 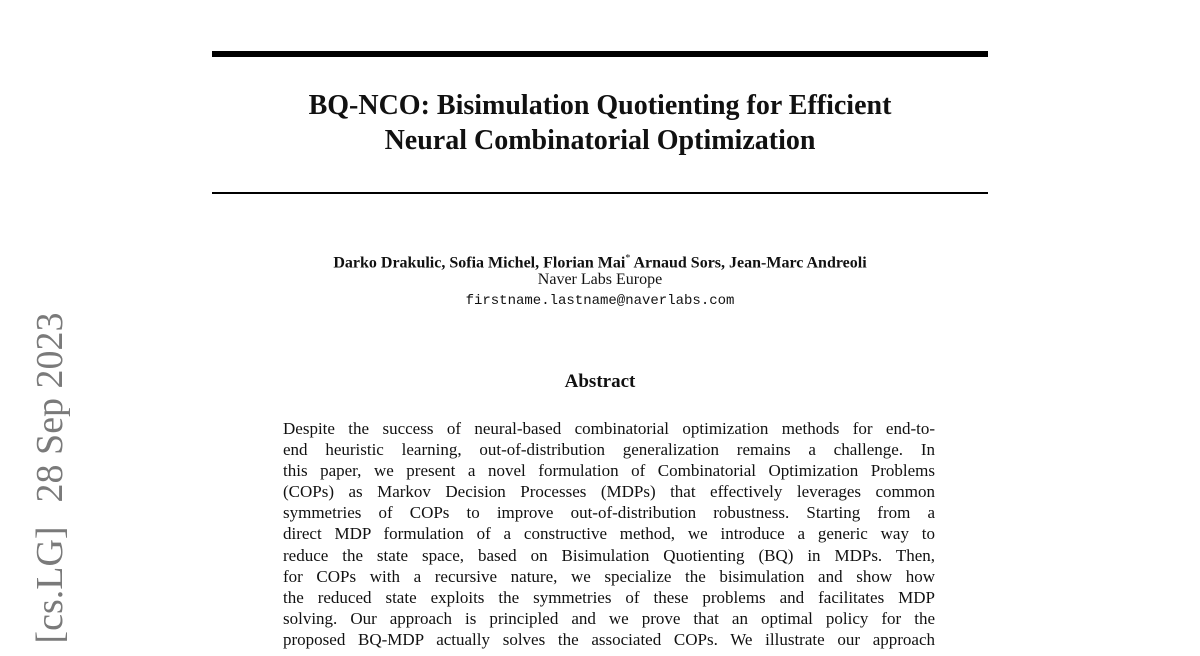 I want to click on title-rule, so click(x=600, y=193).